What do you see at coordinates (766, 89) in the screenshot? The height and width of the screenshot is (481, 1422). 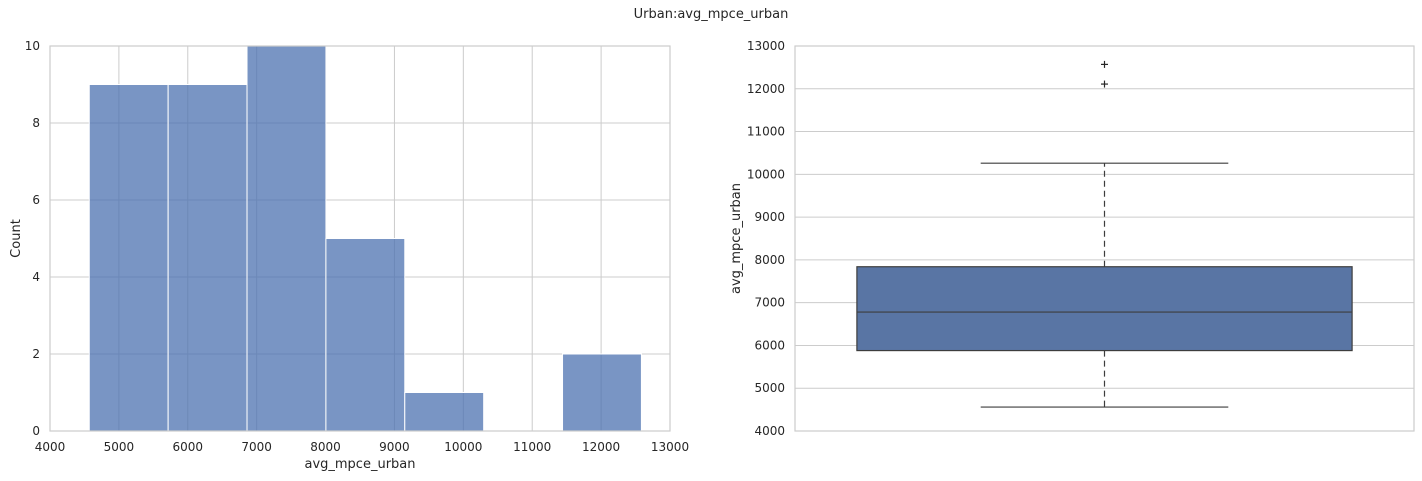 I see `y-tick-label: 12000` at bounding box center [766, 89].